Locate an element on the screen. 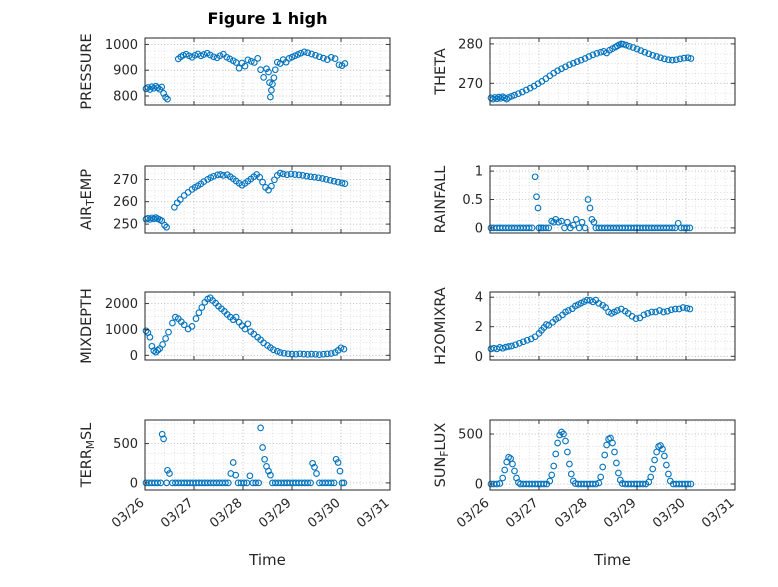  xlabel-time-left: Time is located at coordinates (267, 560).